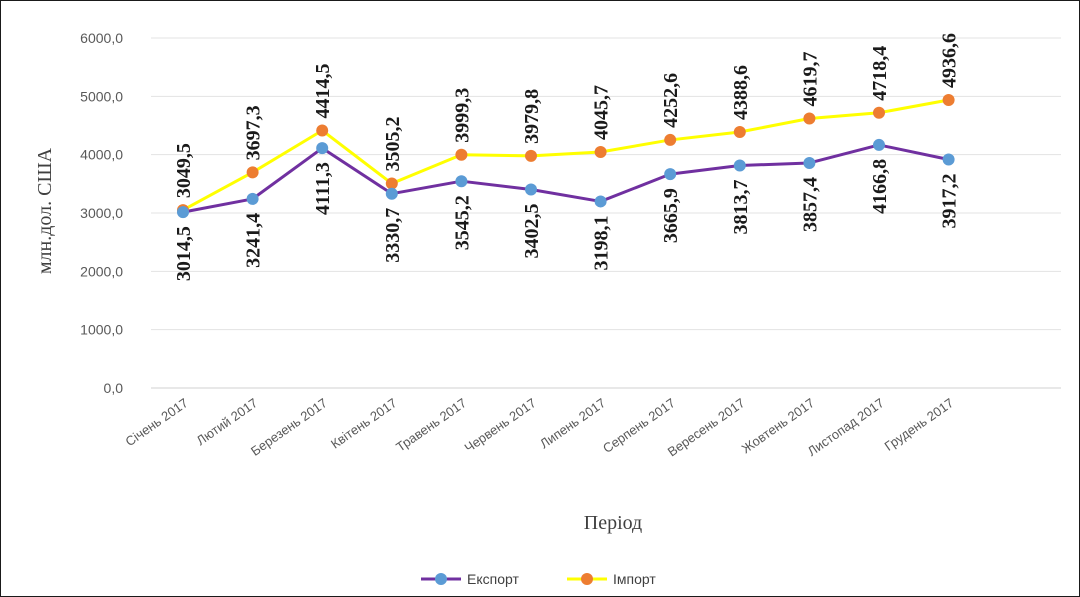 Image resolution: width=1080 pixels, height=597 pixels. What do you see at coordinates (431, 424) in the screenshot?
I see `x-tick-label: Травень 2017` at bounding box center [431, 424].